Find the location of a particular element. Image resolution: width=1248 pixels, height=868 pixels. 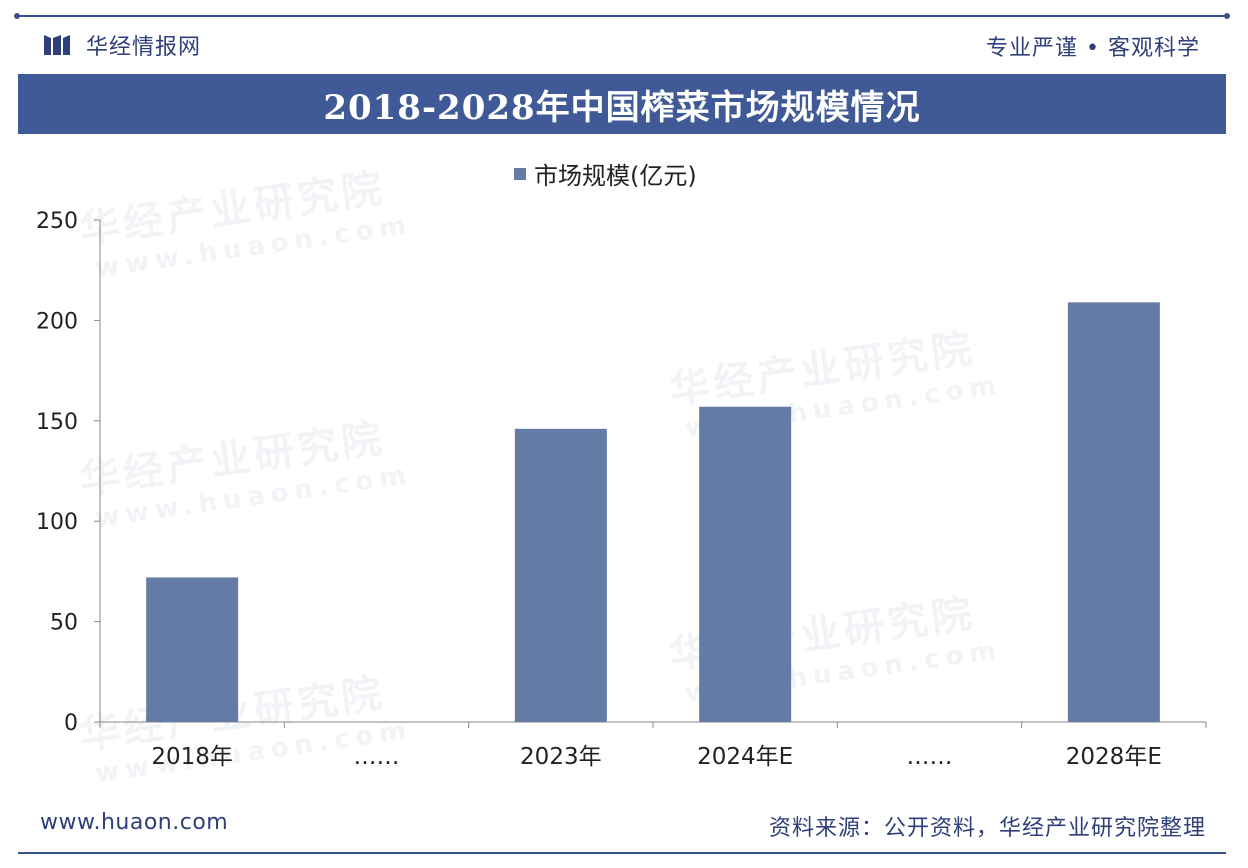

x-tick-label: 2028年E is located at coordinates (1114, 757).